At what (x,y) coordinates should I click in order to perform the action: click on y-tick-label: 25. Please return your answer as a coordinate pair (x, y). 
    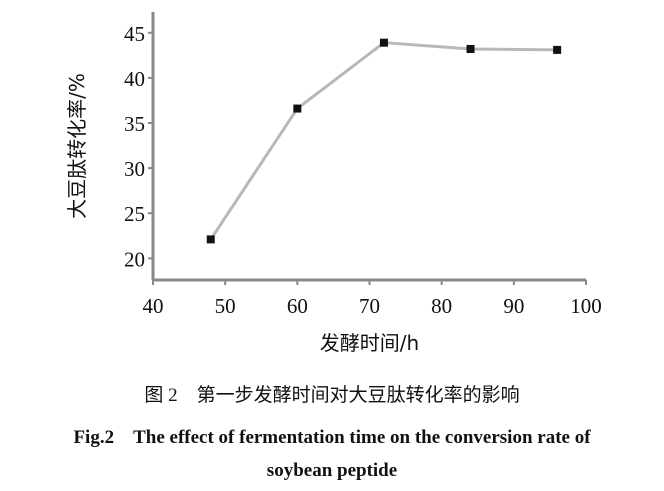
    Looking at the image, I should click on (134, 214).